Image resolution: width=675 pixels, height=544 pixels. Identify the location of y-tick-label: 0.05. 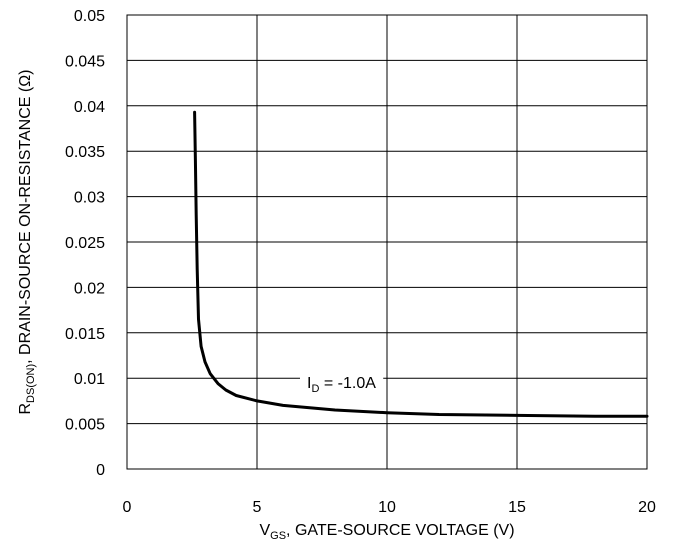
(89, 16).